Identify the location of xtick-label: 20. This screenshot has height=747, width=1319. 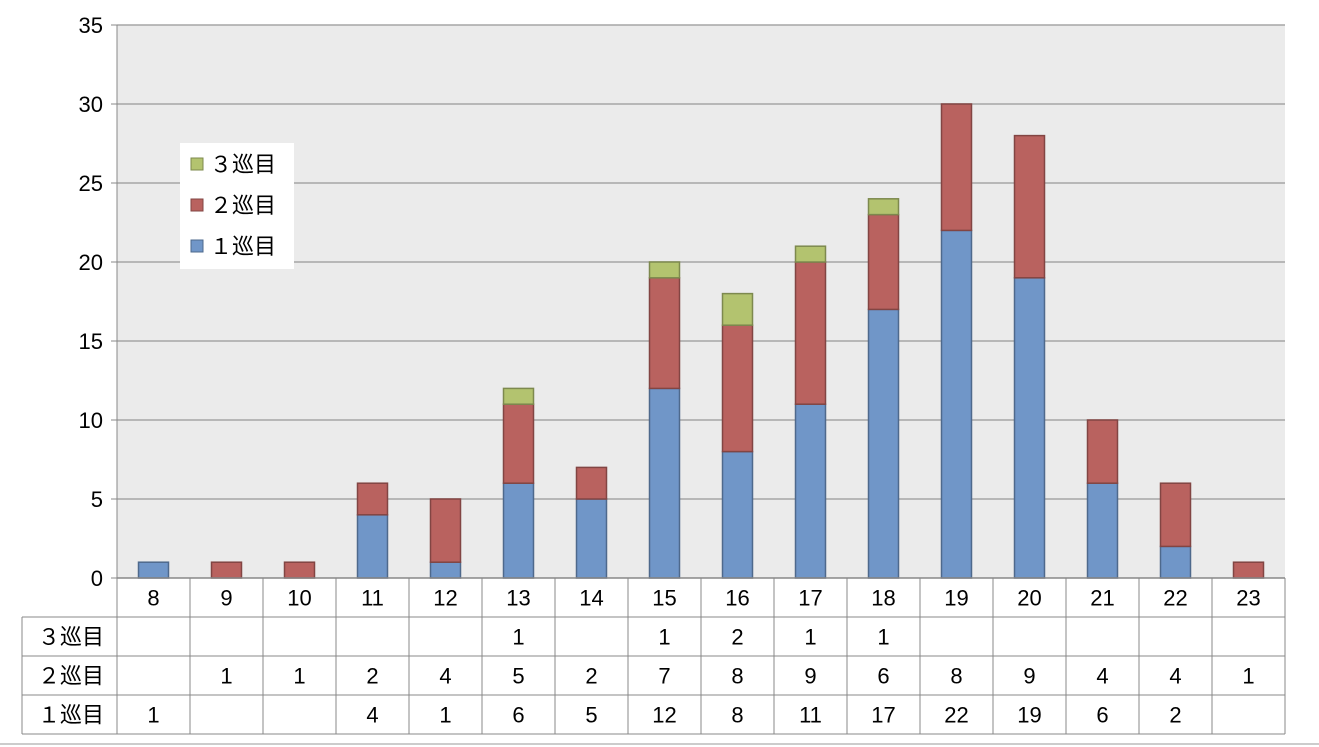
(1029, 598).